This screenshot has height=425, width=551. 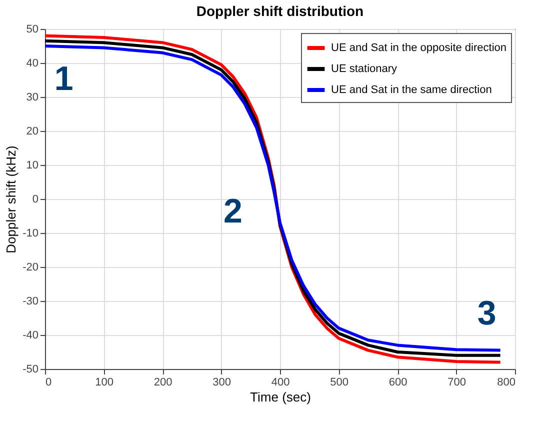 I want to click on legend-label: UE and Sat in the same direction, so click(x=411, y=90).